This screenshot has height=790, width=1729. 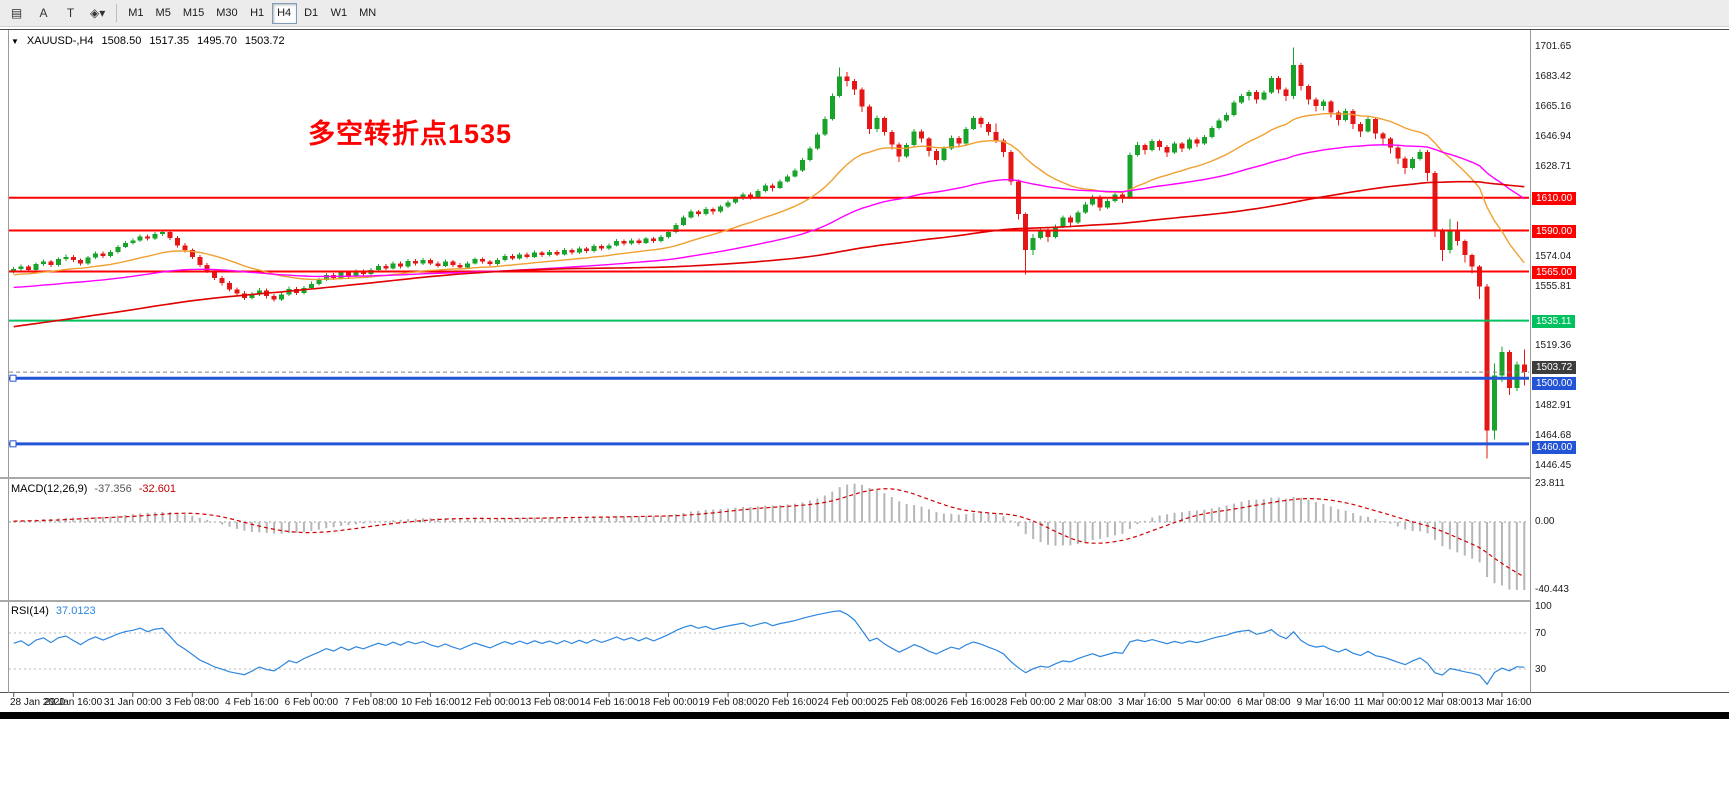 What do you see at coordinates (16, 13) in the screenshot?
I see `chart-grid-icon: ▤` at bounding box center [16, 13].